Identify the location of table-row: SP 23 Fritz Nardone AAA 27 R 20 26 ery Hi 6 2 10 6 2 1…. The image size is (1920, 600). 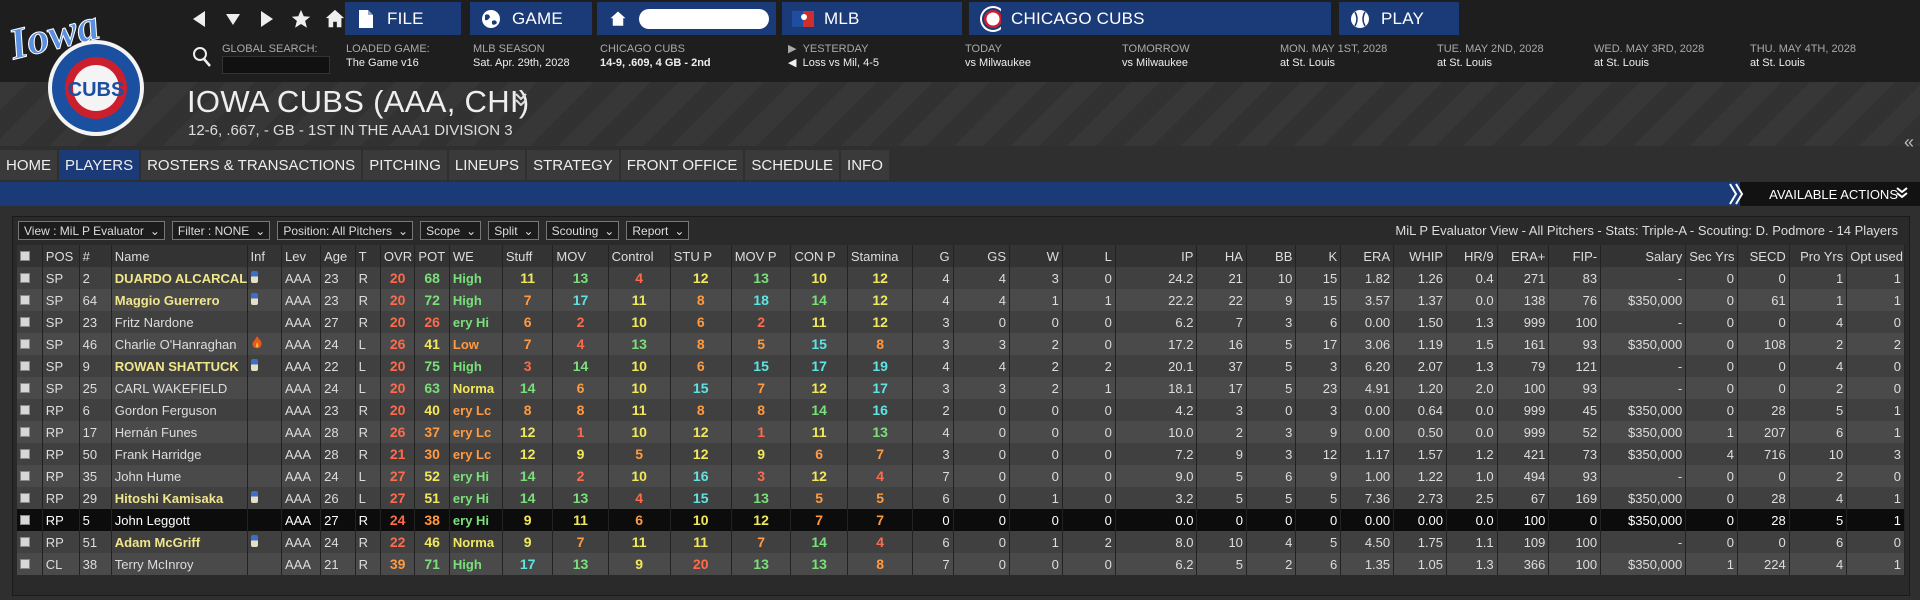
(961, 322).